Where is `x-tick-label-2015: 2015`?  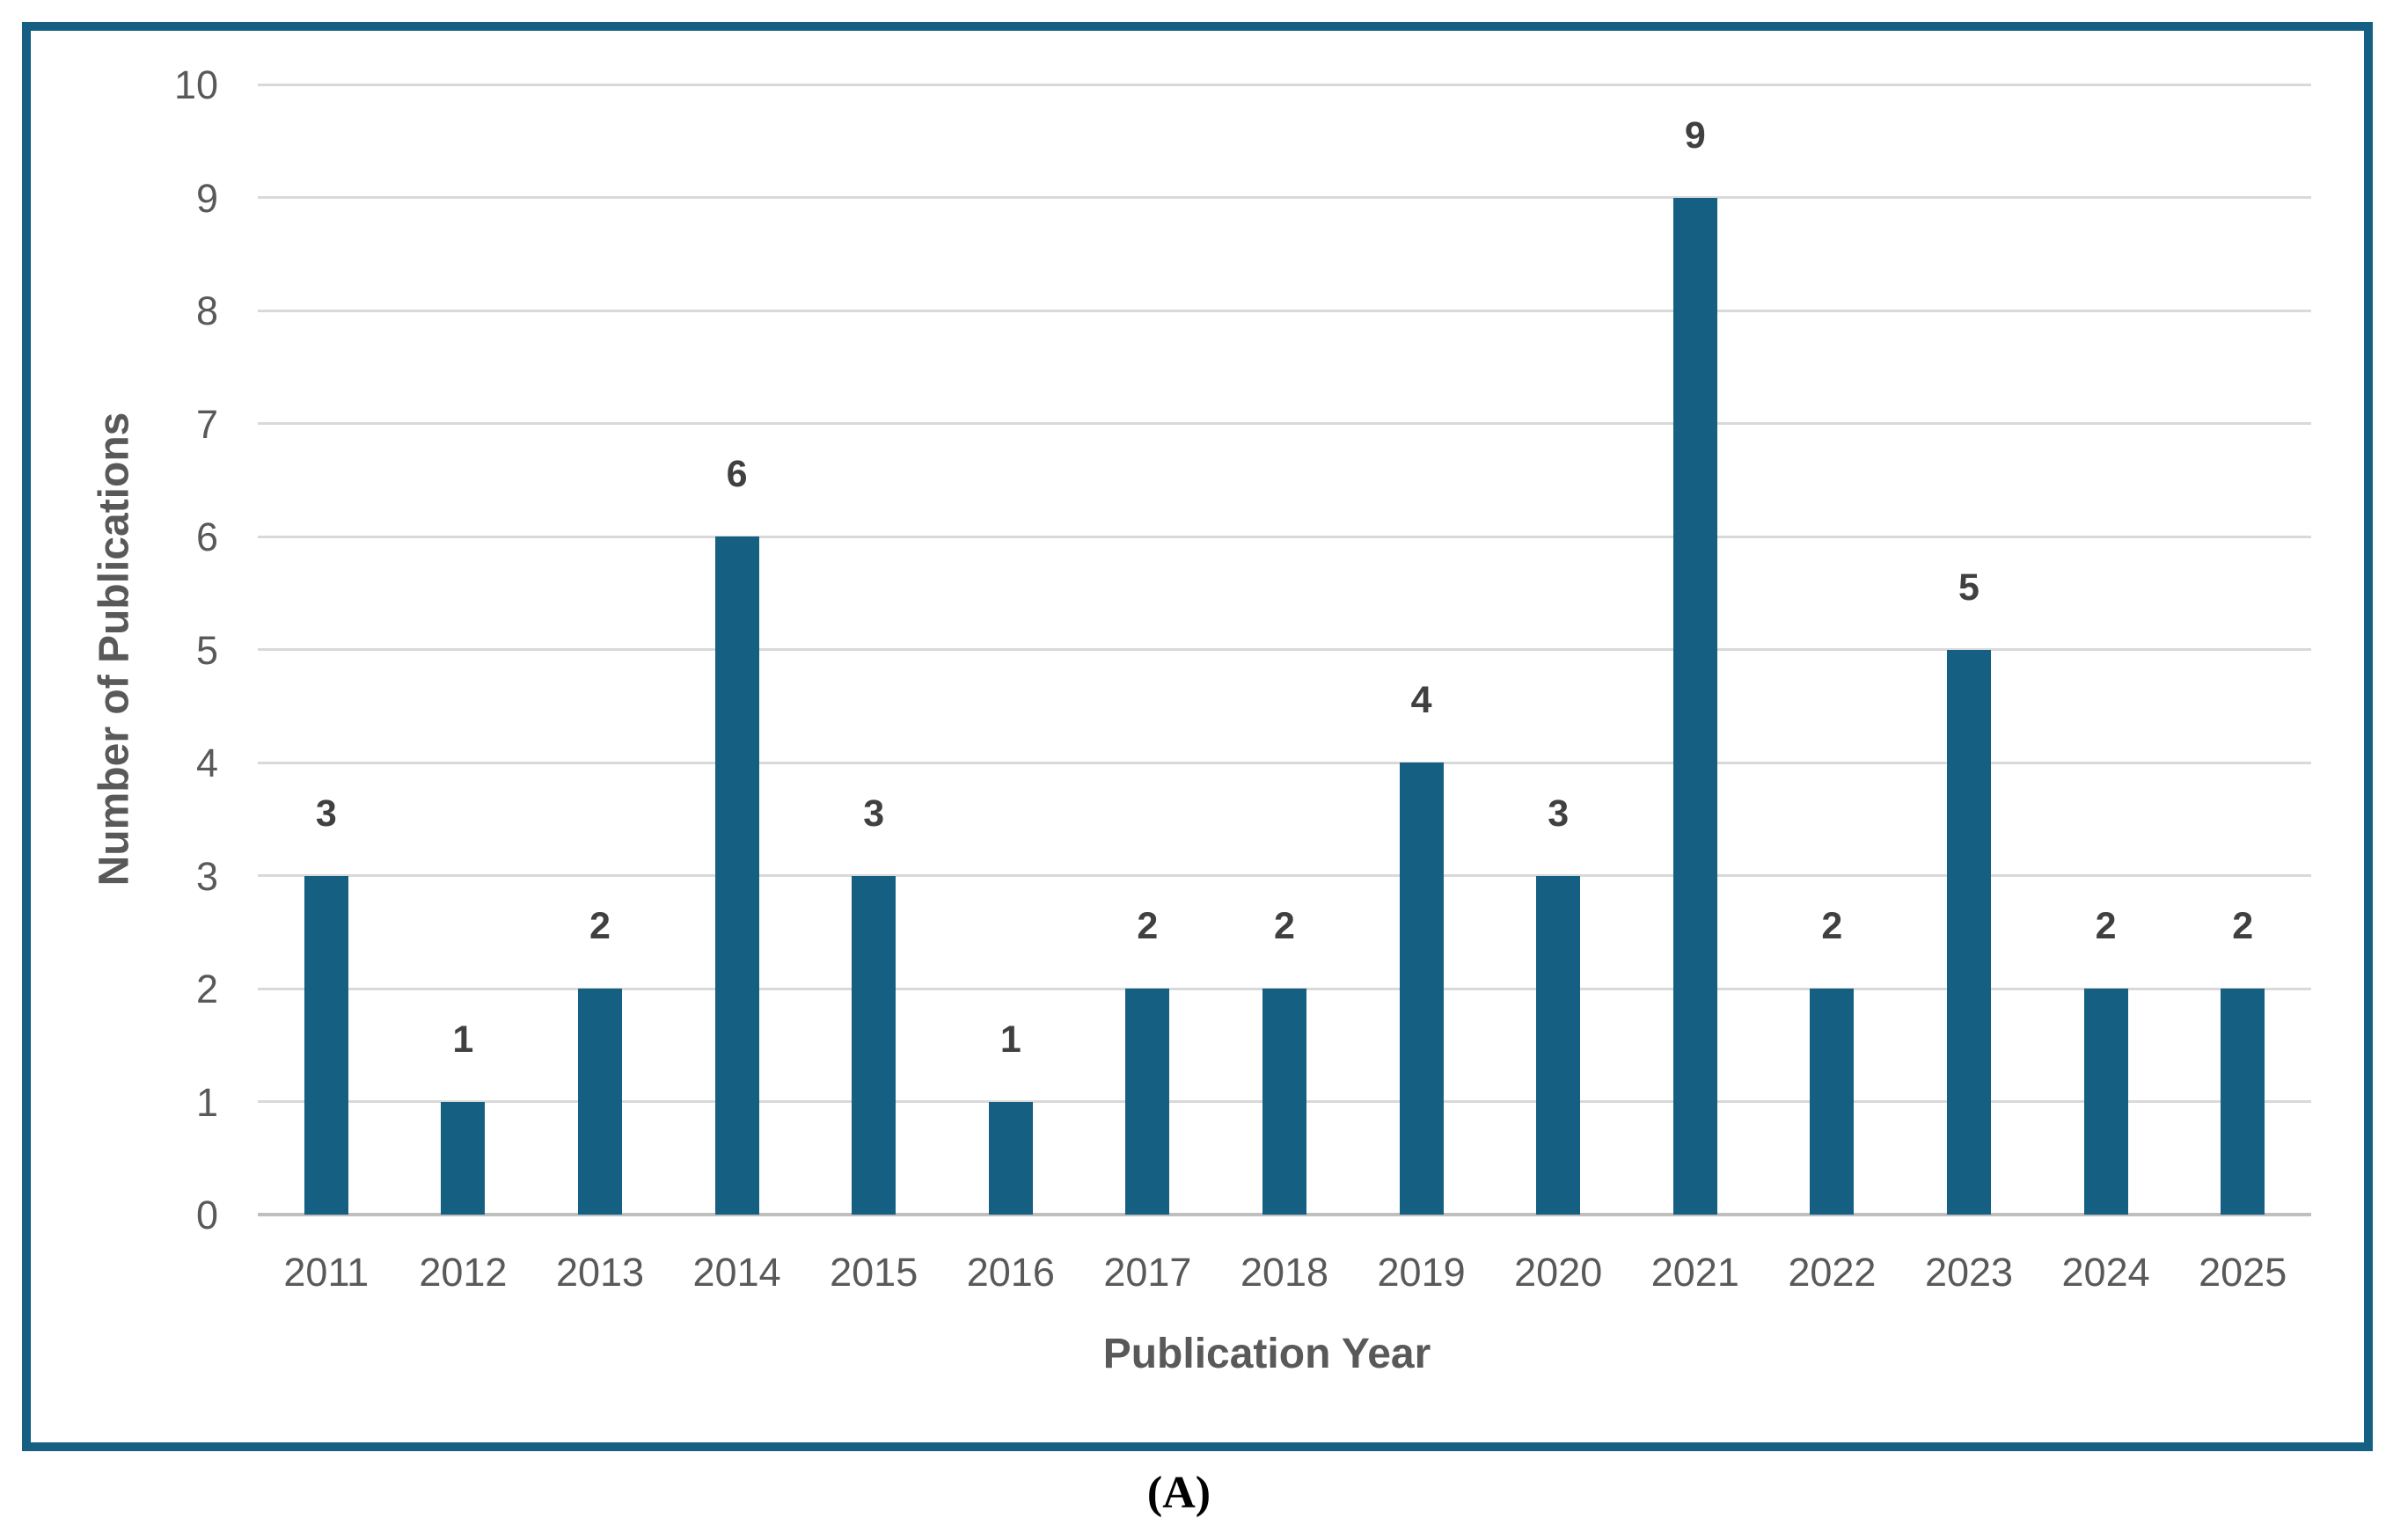 x-tick-label-2015: 2015 is located at coordinates (874, 1272).